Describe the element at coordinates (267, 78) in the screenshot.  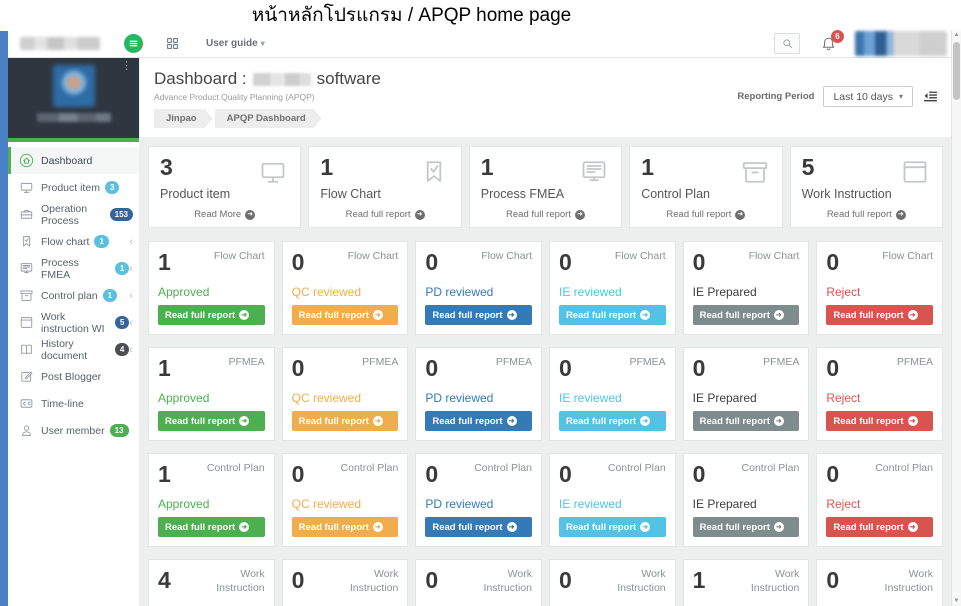
I see `dashboard-title: Dashboard : software` at that location.